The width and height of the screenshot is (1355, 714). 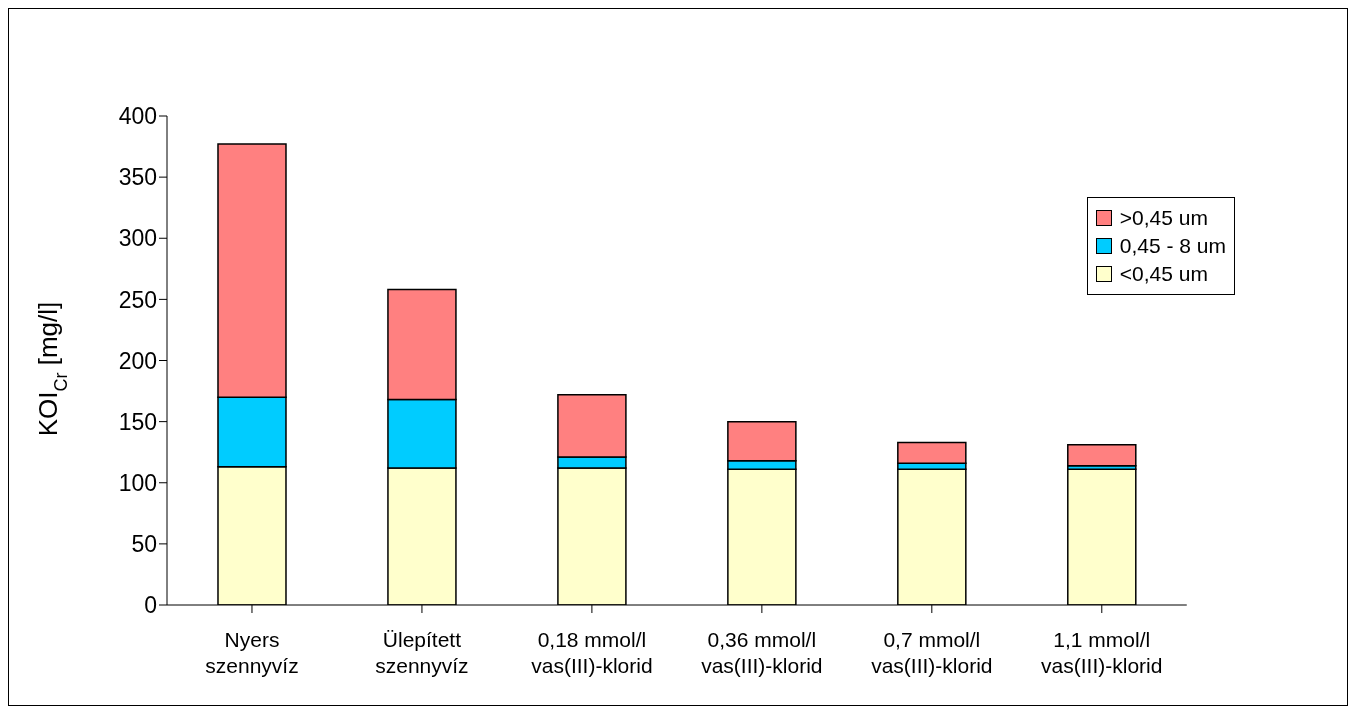 What do you see at coordinates (252, 652) in the screenshot?
I see `x-tick-label: Nyers szennyvíz` at bounding box center [252, 652].